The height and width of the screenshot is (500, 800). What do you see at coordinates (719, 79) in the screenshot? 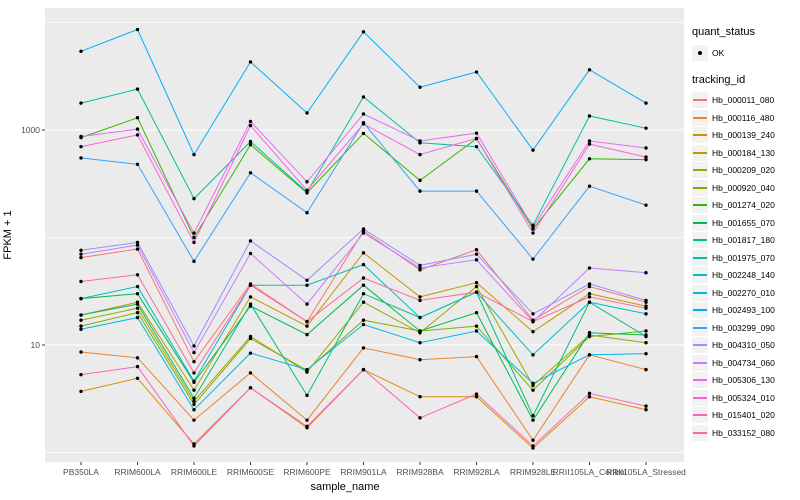
I see `tracking-id-legend-title: tracking_id` at bounding box center [719, 79].